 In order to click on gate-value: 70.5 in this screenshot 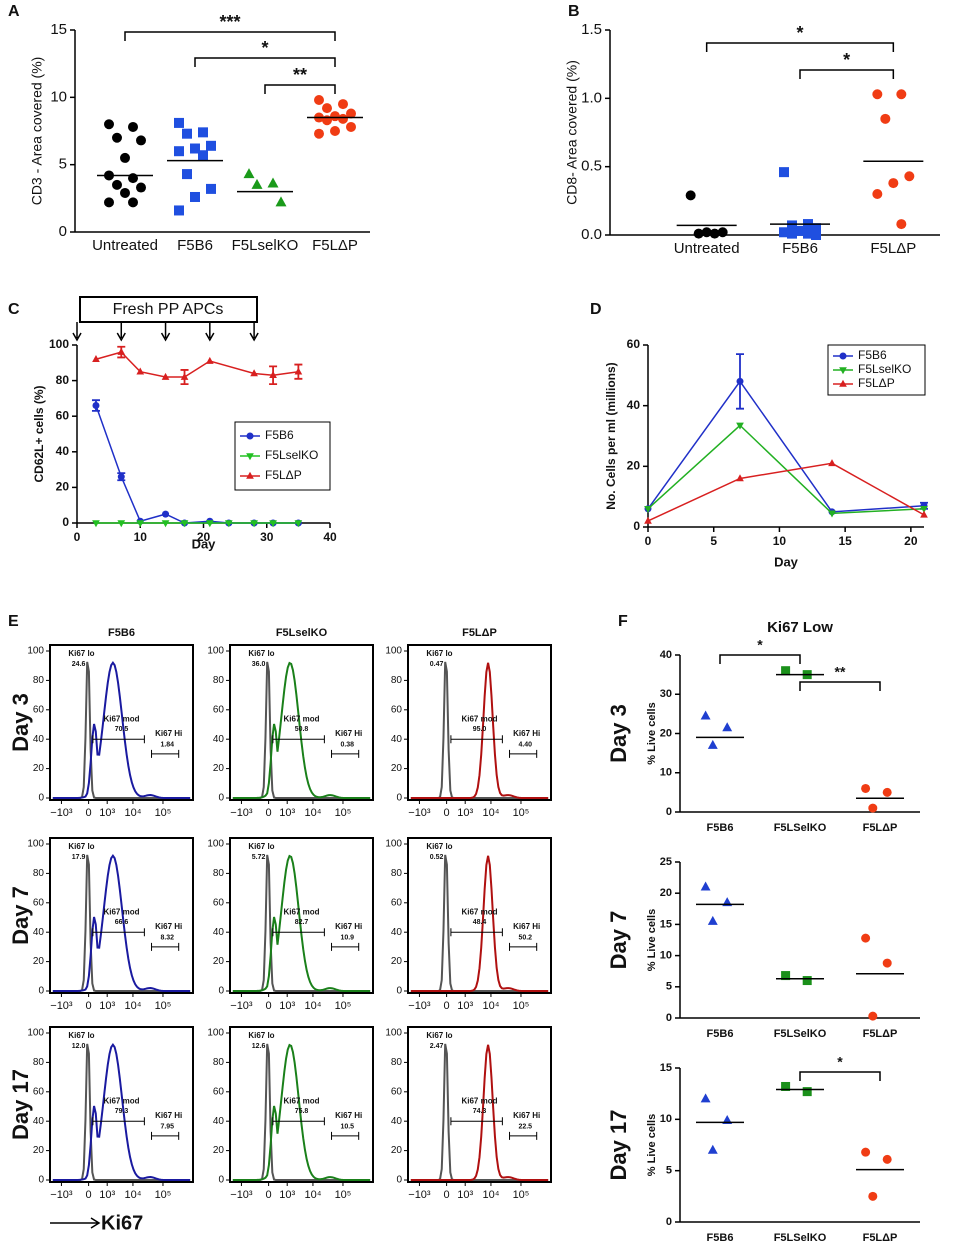, I will do `click(122, 729)`.